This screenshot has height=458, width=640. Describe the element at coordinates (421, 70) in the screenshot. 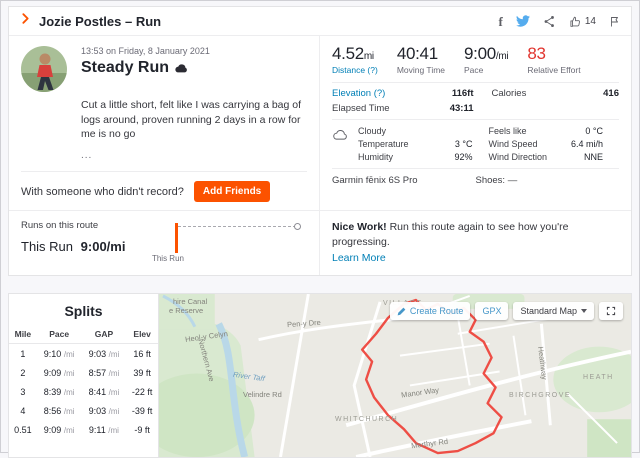

I see `moving-time-label: Moving Time` at that location.